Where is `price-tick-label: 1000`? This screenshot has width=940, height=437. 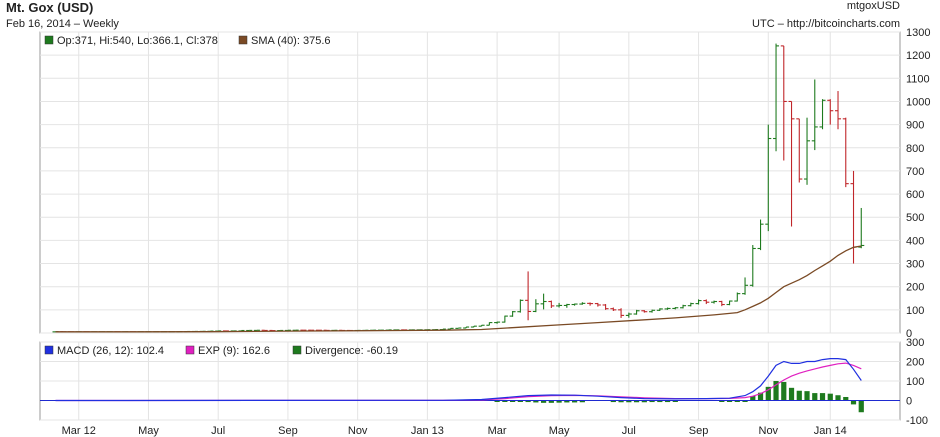
price-tick-label: 1000 is located at coordinates (918, 102).